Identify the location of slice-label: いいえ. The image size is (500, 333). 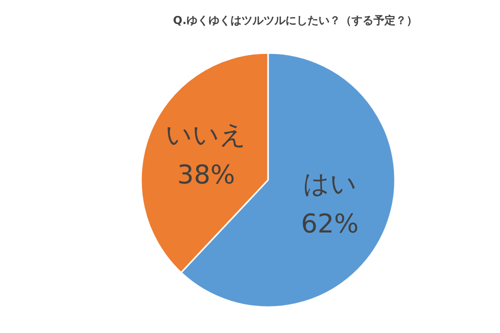
(206, 135).